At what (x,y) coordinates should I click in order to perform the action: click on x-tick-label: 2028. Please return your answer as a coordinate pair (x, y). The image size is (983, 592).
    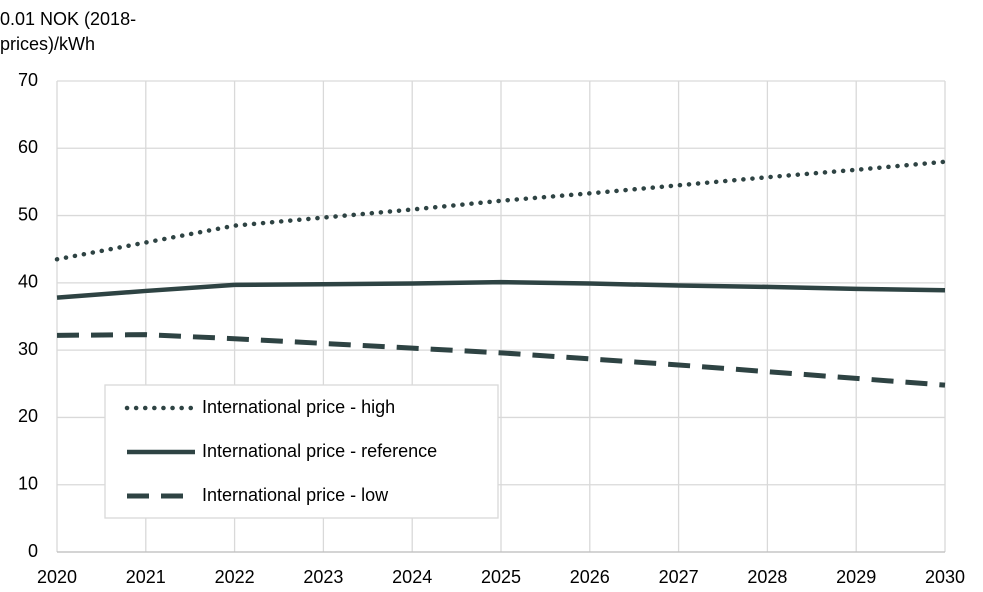
    Looking at the image, I should click on (767, 577).